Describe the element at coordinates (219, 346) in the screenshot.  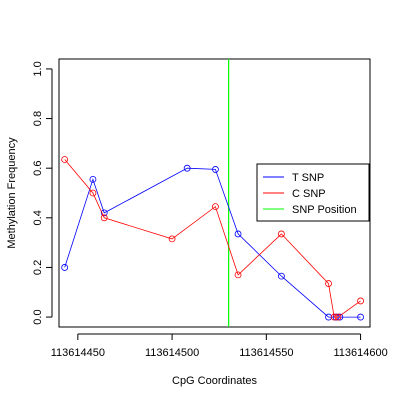
I see `x-axis: 113614450 113614500 113614550 113614600` at that location.